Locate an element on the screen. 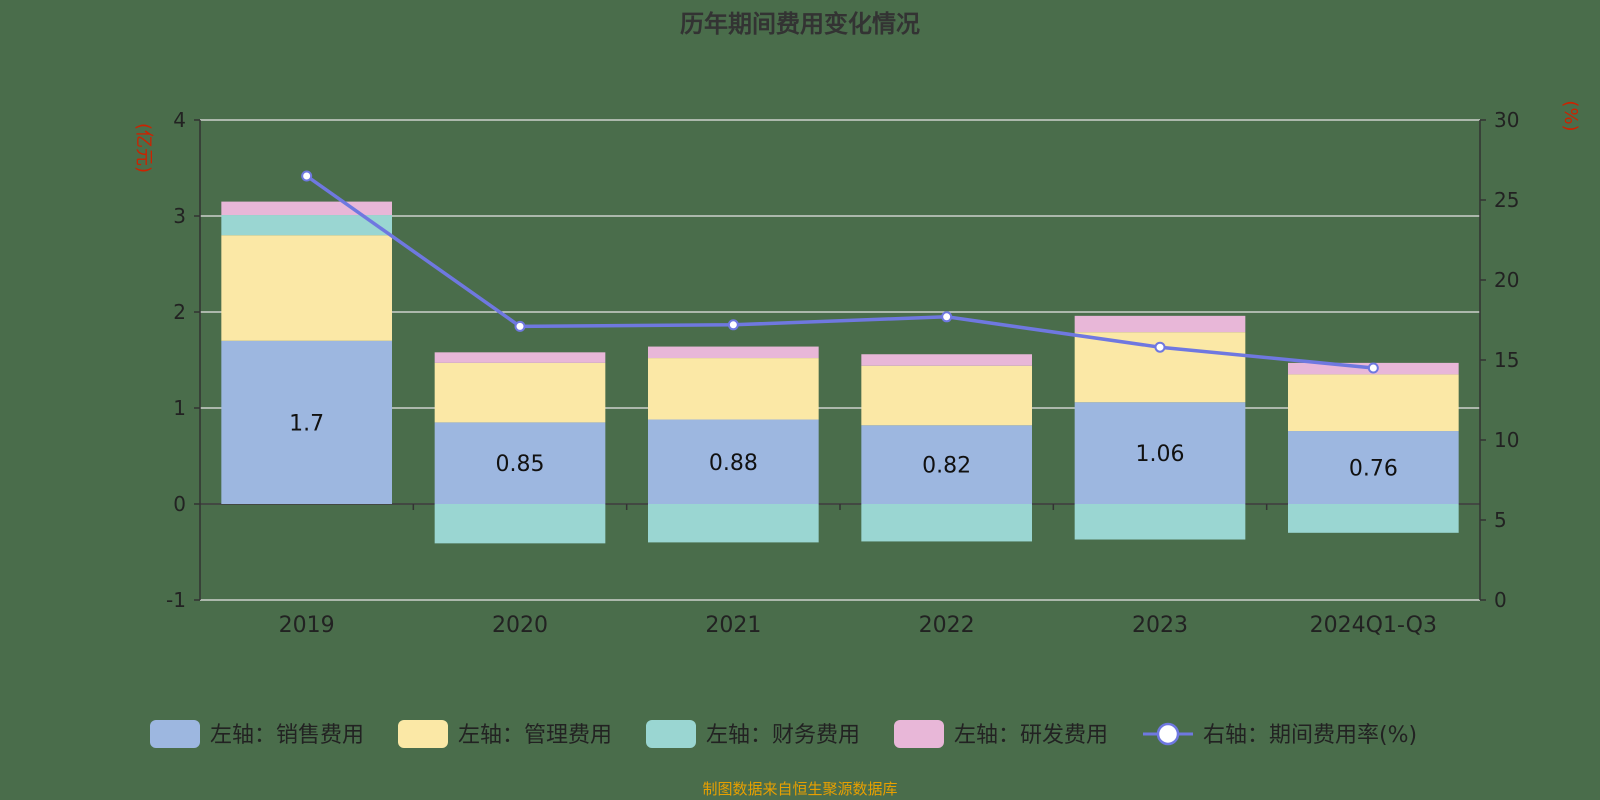  right-axis-unit: (%) is located at coordinates (1570, 115).